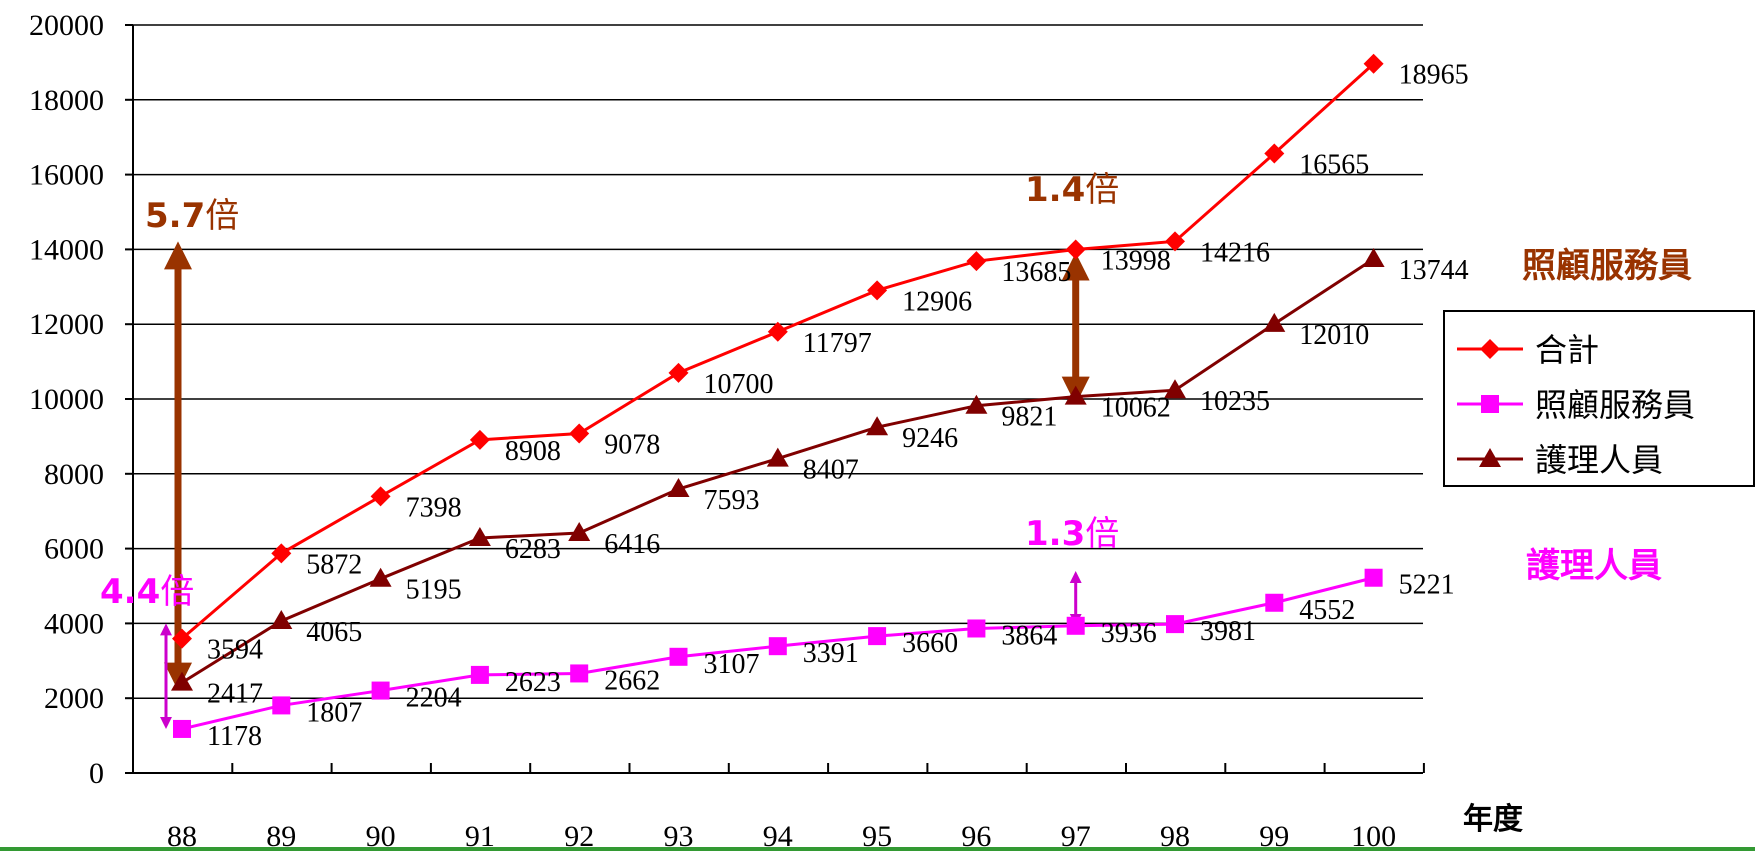 The width and height of the screenshot is (1755, 851). I want to click on x-tick-label: 90, so click(381, 835).